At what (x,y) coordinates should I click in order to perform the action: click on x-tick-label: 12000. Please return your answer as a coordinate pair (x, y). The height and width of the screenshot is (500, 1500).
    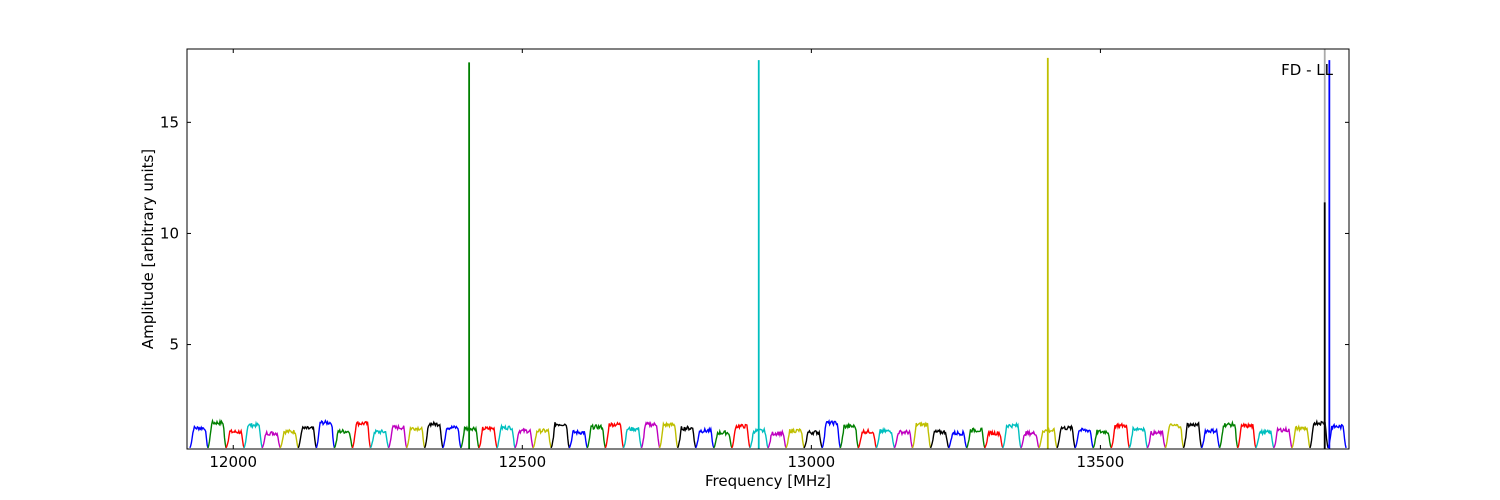
    Looking at the image, I should click on (233, 462).